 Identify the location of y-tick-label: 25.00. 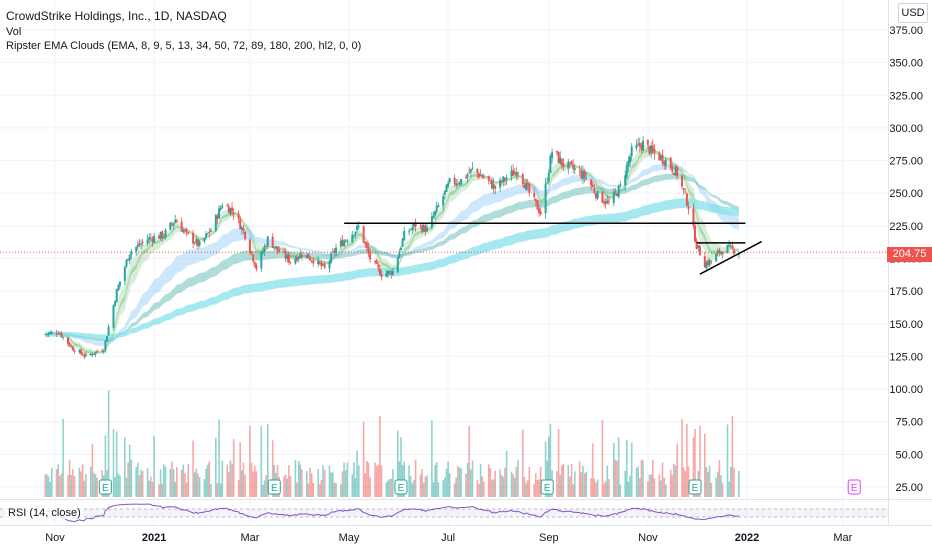
(909, 488).